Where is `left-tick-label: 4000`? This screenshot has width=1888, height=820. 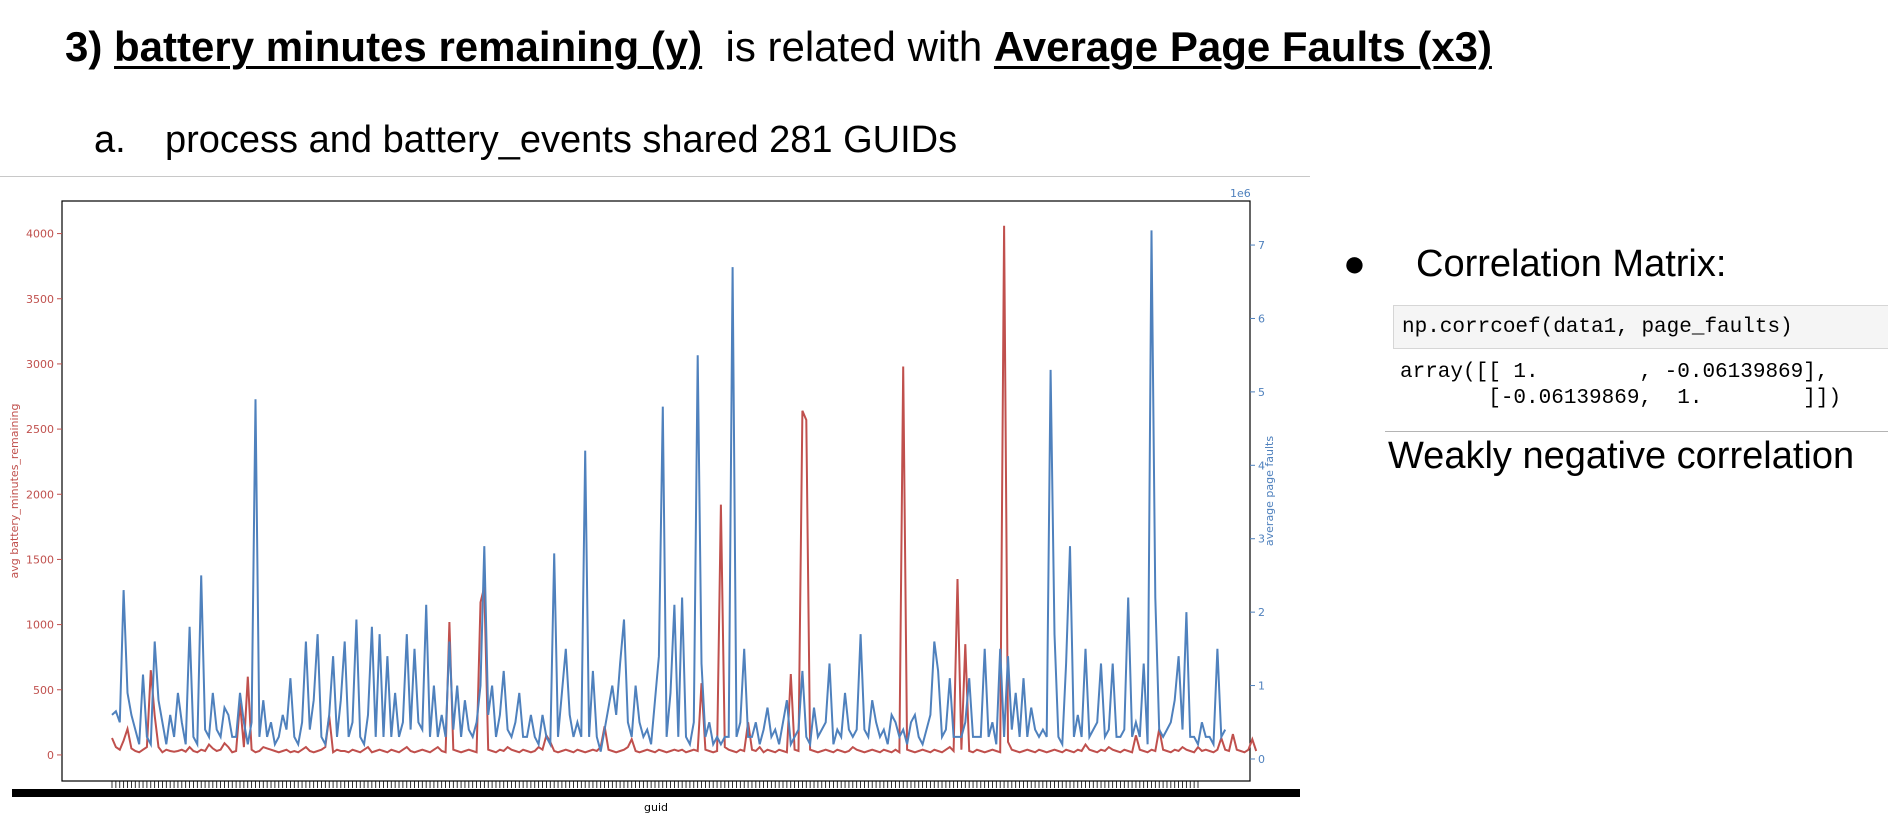 left-tick-label: 4000 is located at coordinates (40, 234).